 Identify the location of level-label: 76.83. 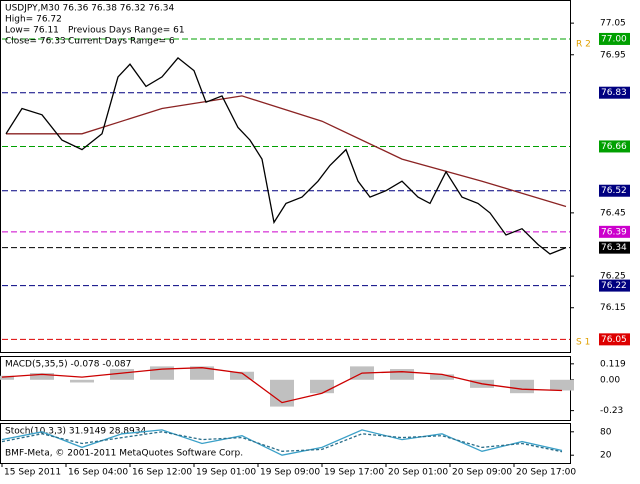
(614, 93).